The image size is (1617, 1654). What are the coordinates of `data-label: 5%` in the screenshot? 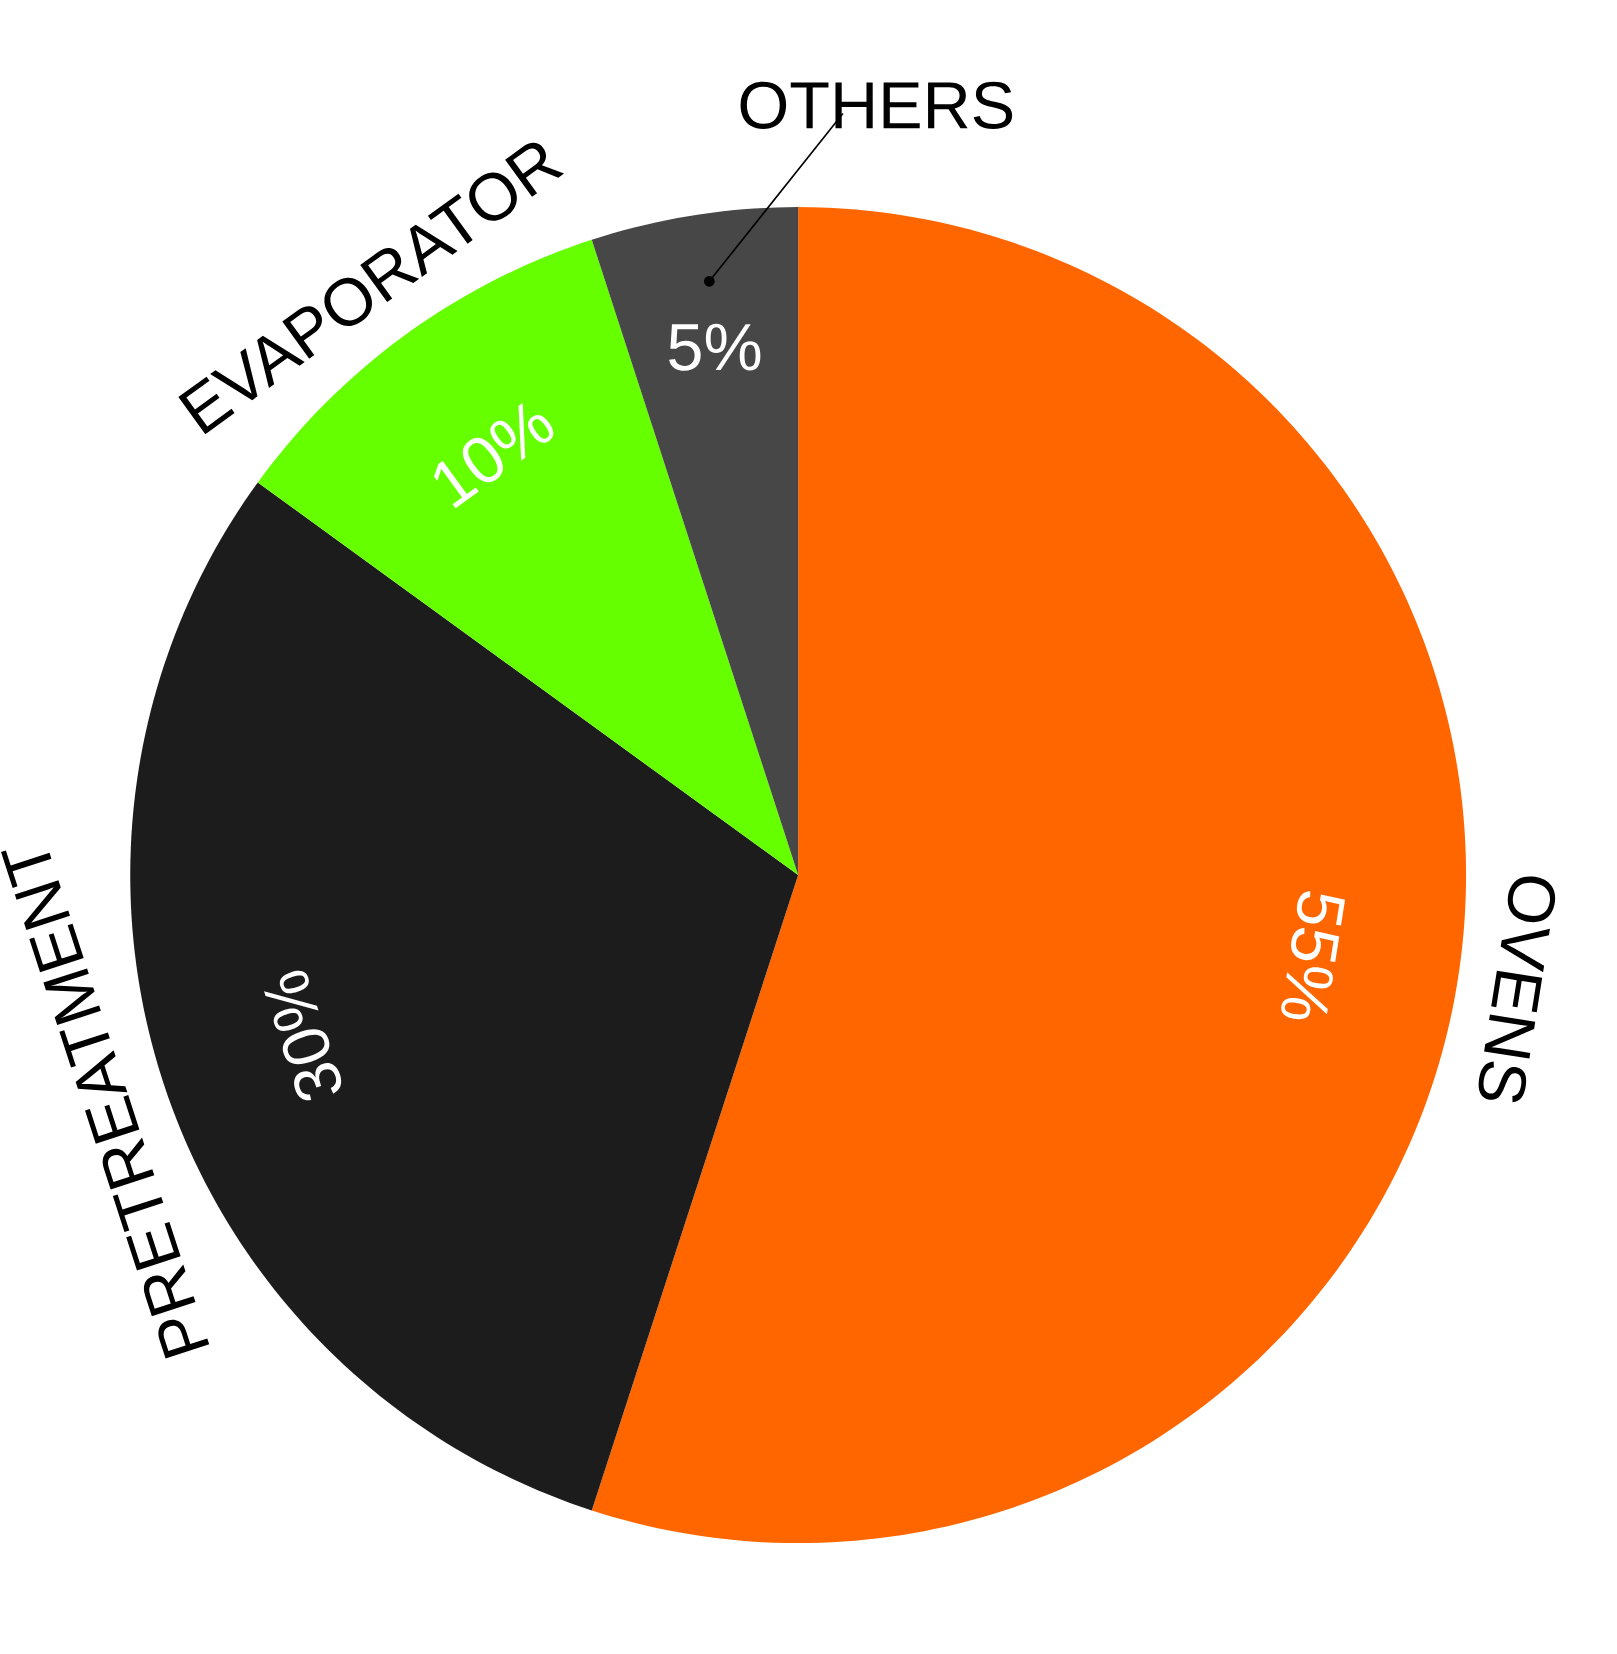 It's located at (715, 347).